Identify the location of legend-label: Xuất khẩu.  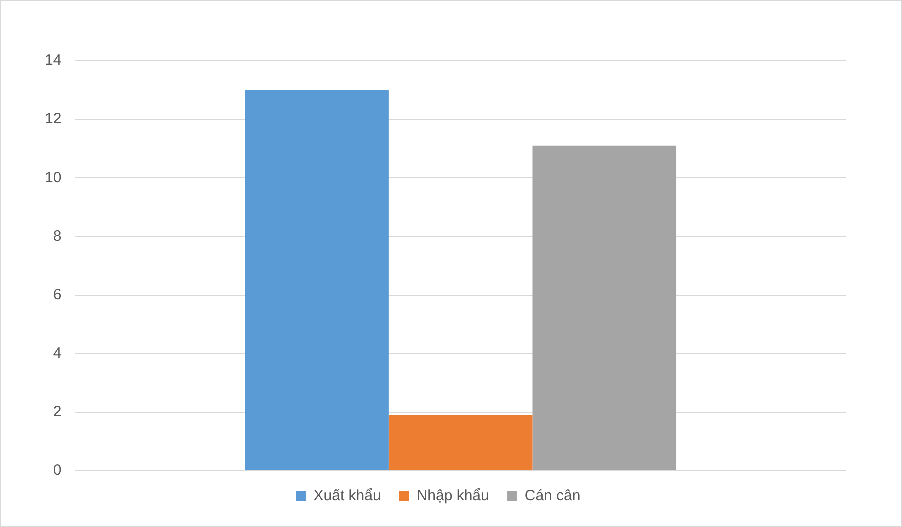
(348, 496).